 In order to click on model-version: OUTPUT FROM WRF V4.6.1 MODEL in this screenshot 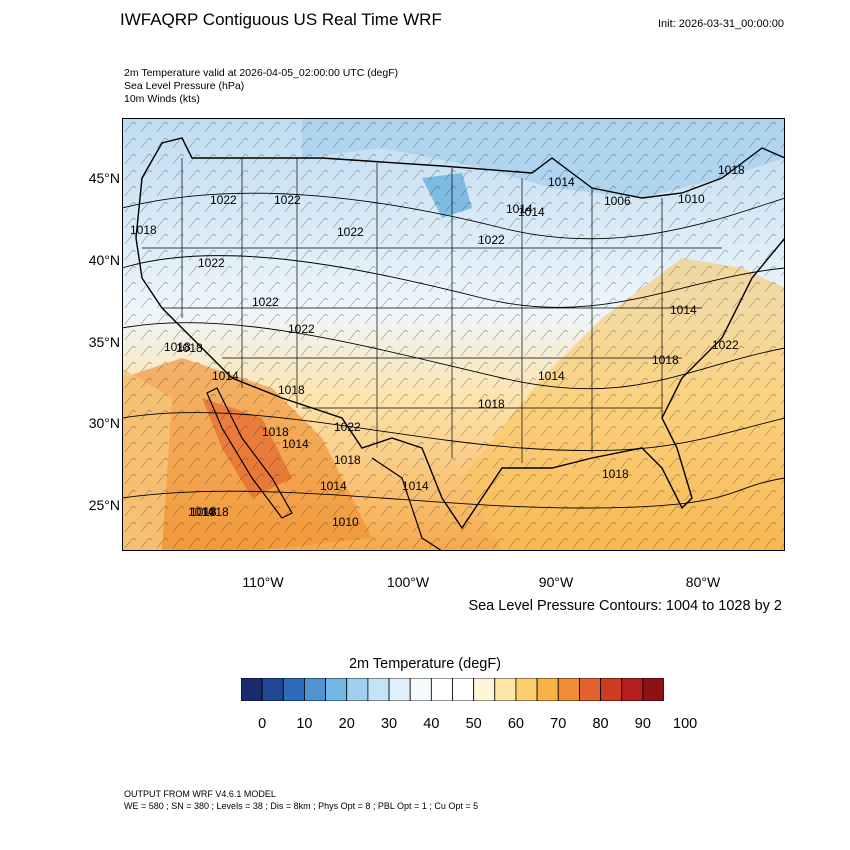, I will do `click(200, 794)`.